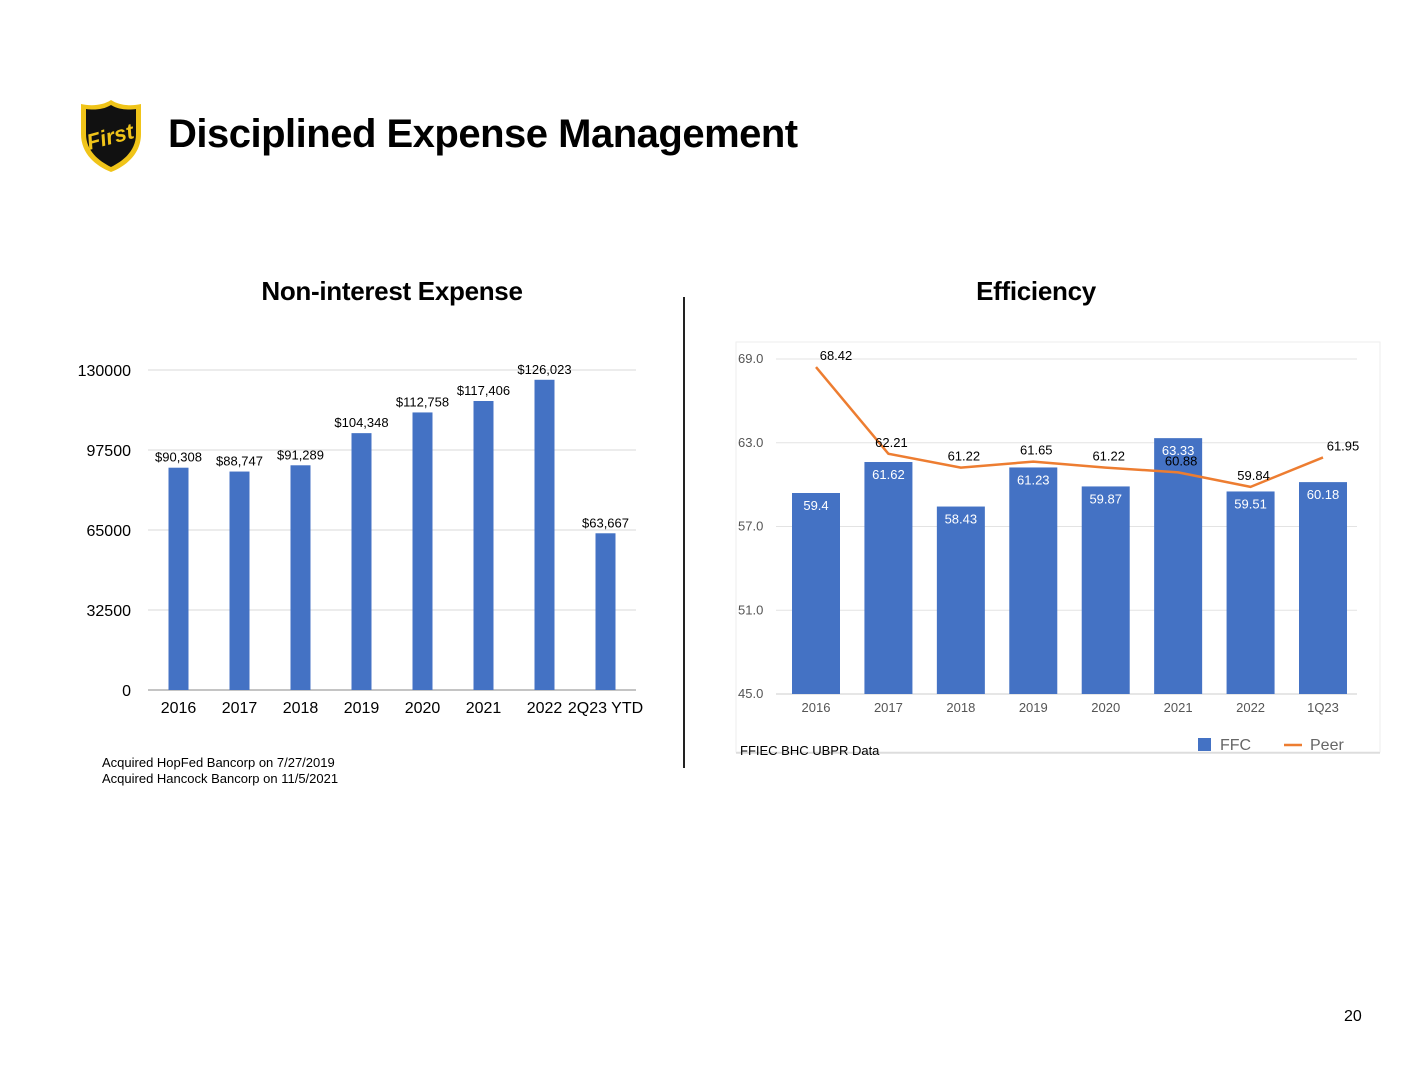 The image size is (1421, 1066). What do you see at coordinates (544, 369) in the screenshot?
I see `bar-data-label: $126,023` at bounding box center [544, 369].